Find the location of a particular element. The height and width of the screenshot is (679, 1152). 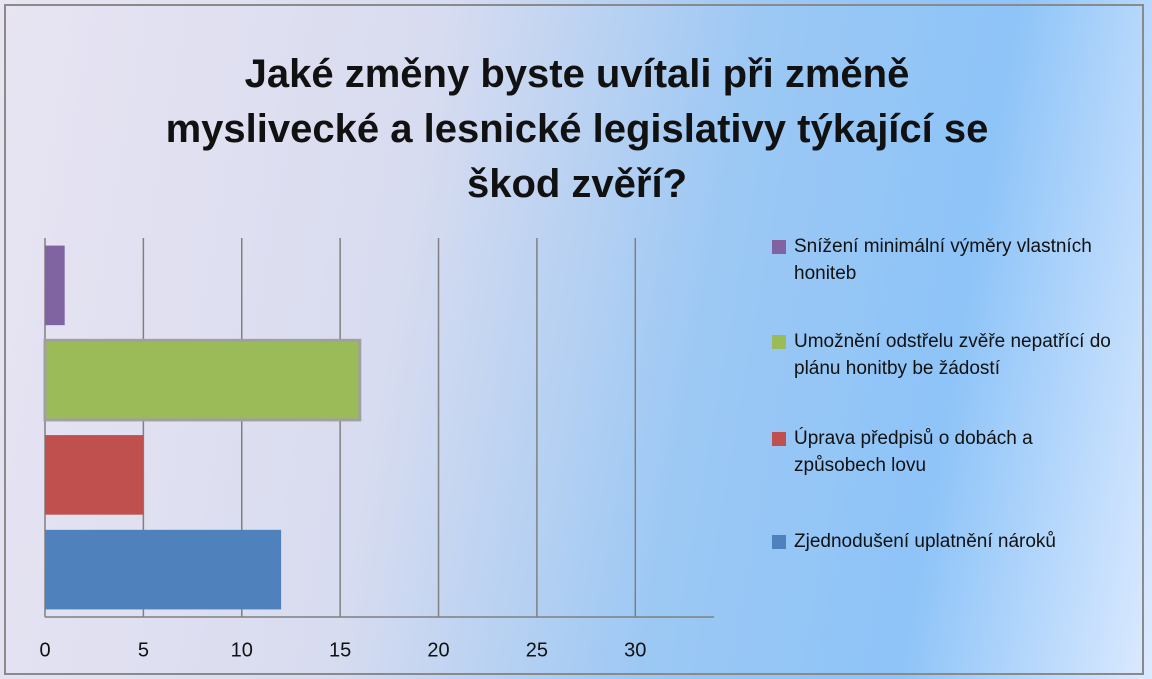

legend-label: Zjednodušení uplatnění nároků is located at coordinates (925, 541).